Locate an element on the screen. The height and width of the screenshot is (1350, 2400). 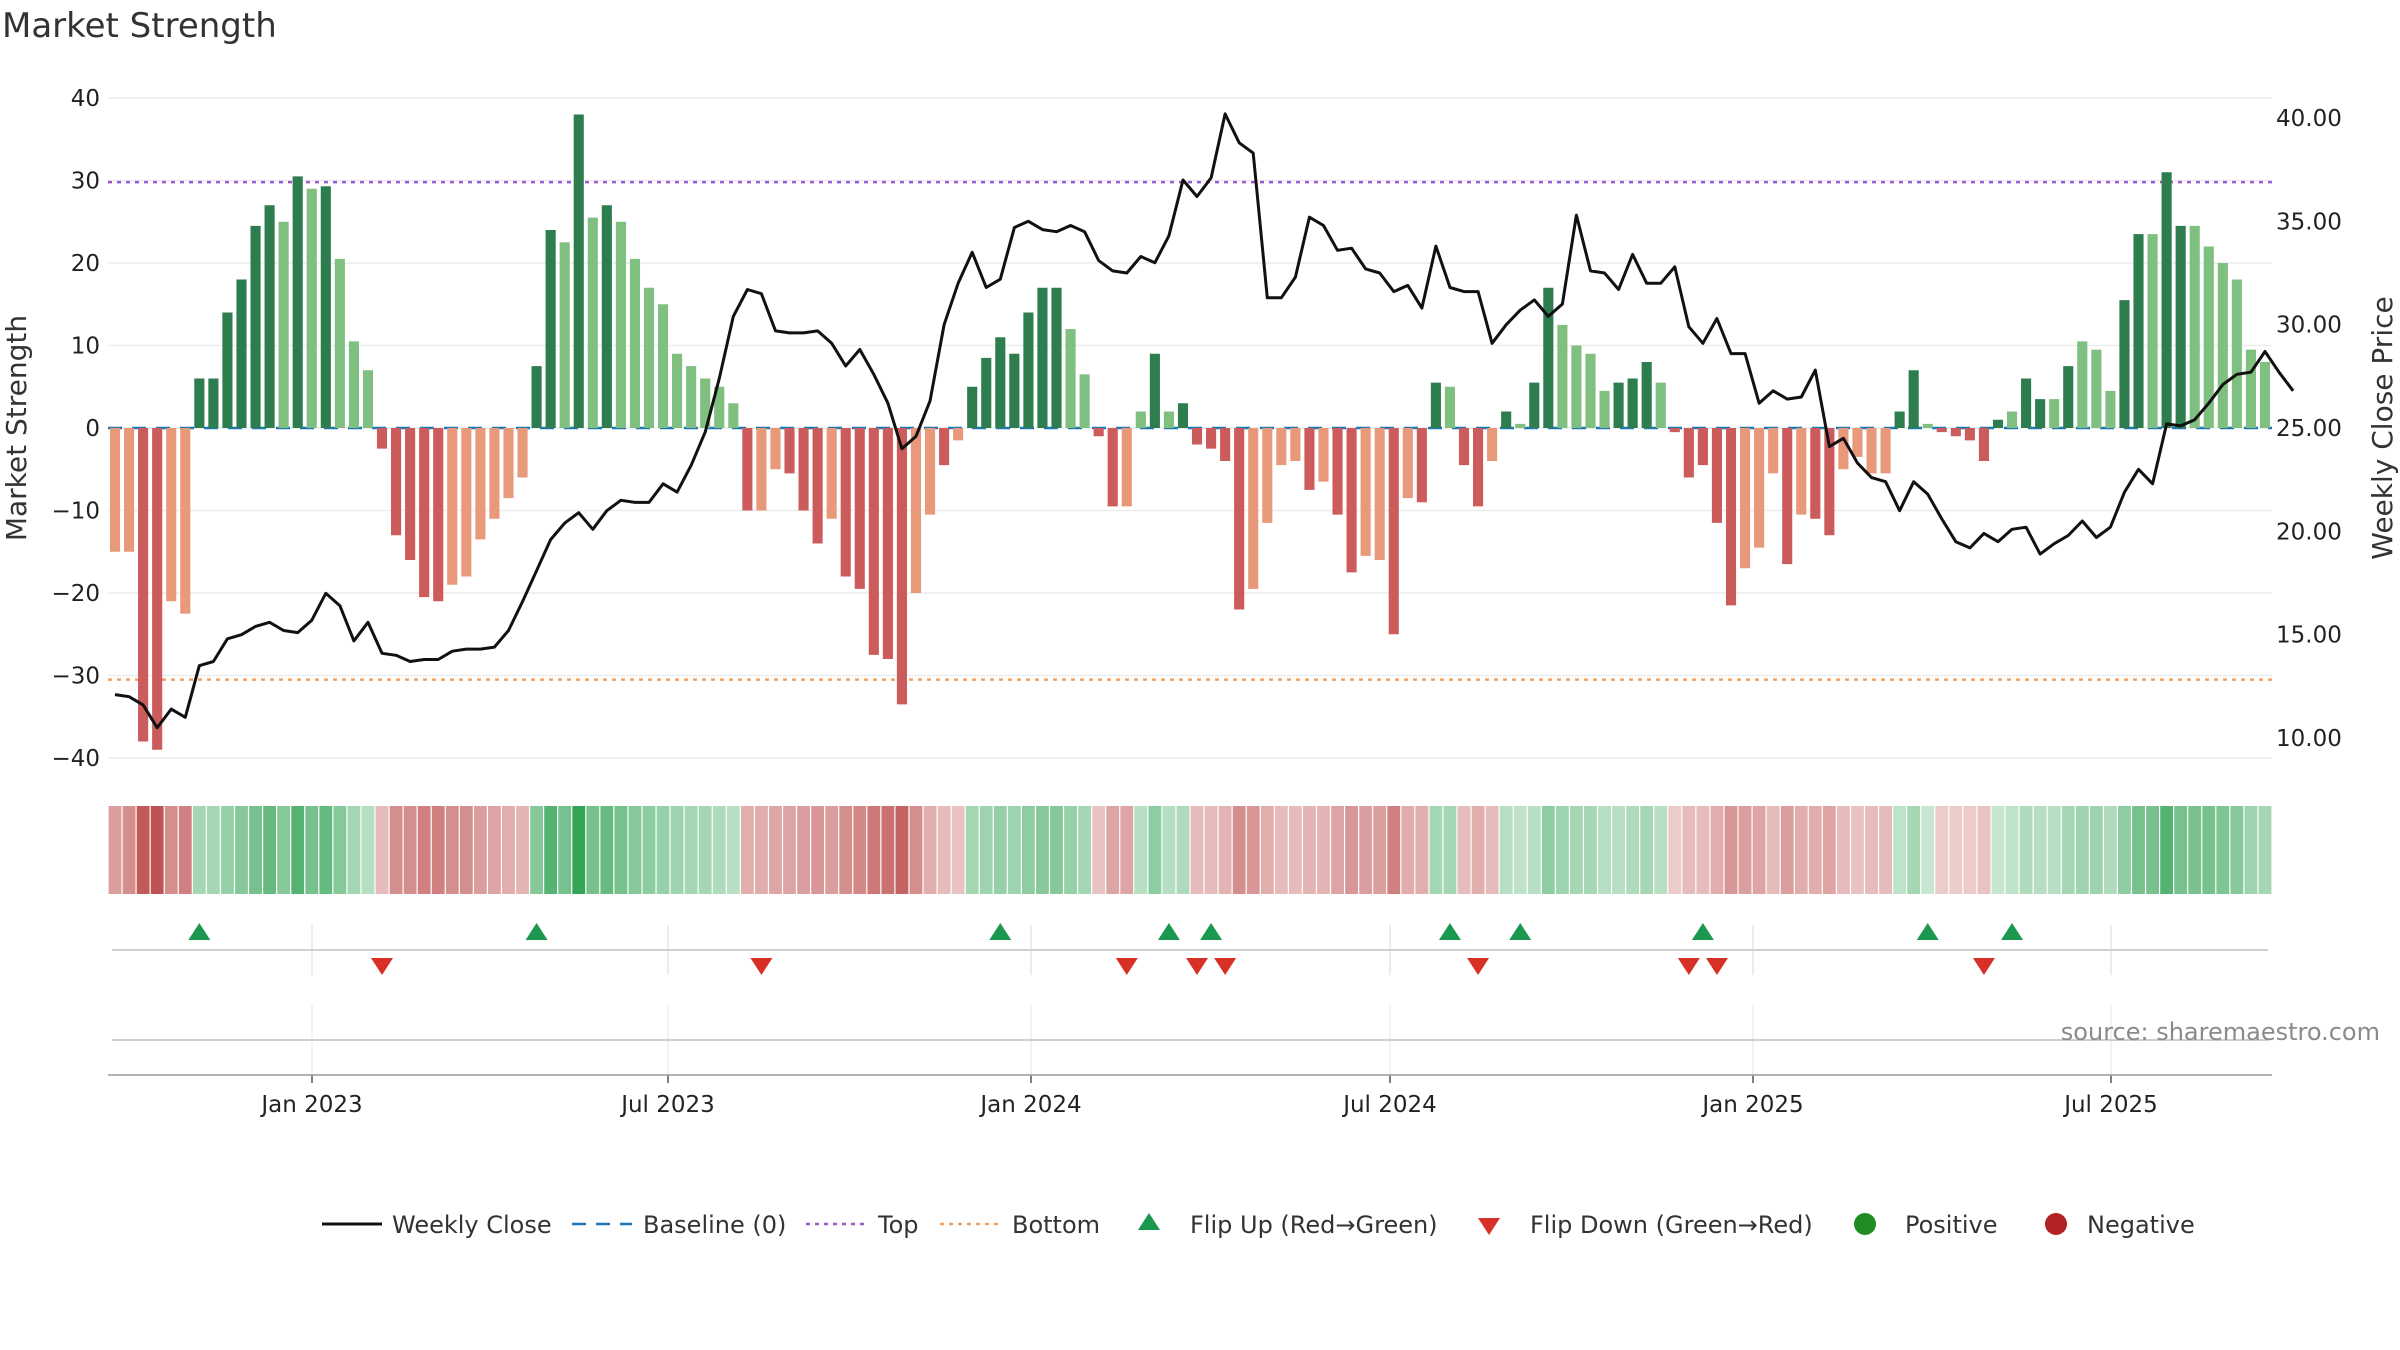
legend-item-line: Weekly Close is located at coordinates (437, 1225).